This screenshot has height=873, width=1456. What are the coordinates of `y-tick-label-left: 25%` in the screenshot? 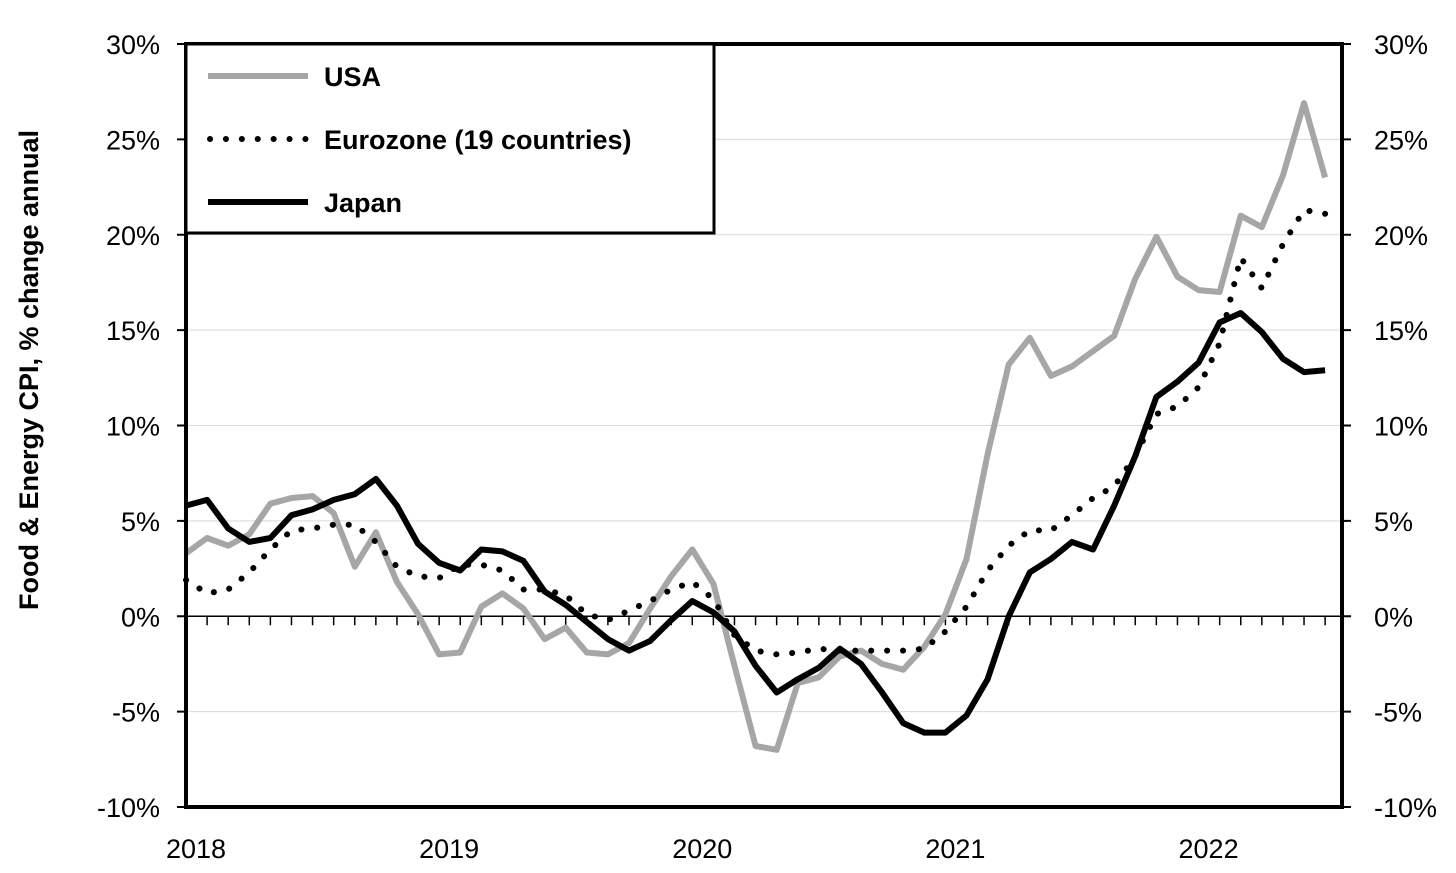 It's located at (133, 140).